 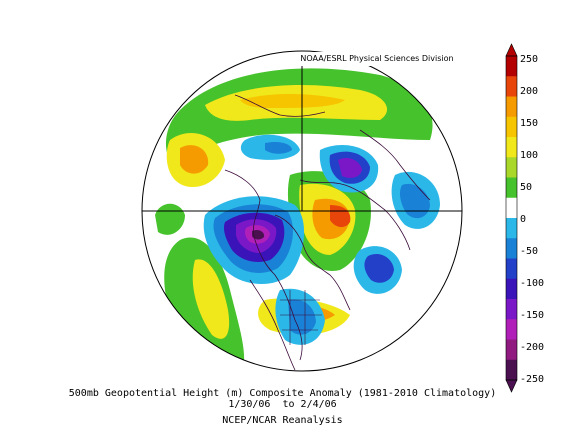 What do you see at coordinates (523, 219) in the screenshot?
I see `colorbar-tick-label: 0` at bounding box center [523, 219].